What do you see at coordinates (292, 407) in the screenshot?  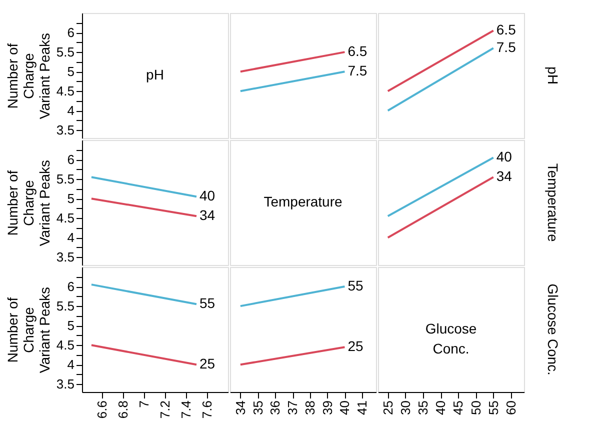 I see `x-tick-label: 37` at bounding box center [292, 407].